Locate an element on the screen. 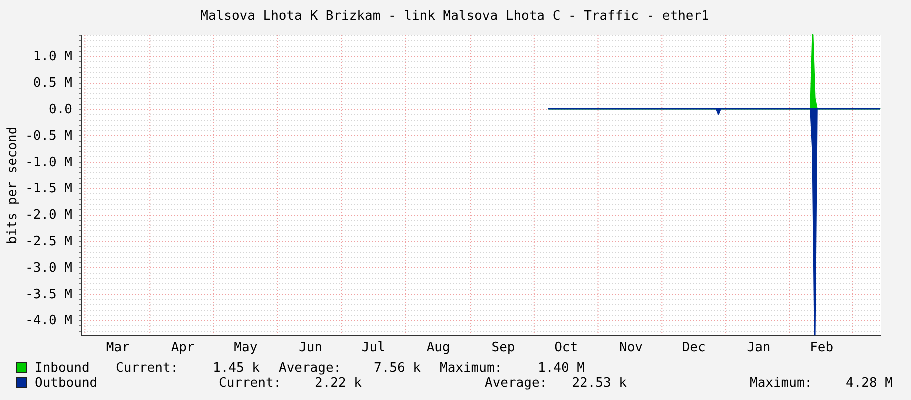 Image resolution: width=911 pixels, height=400 pixels. text: 1.45 k is located at coordinates (236, 368).